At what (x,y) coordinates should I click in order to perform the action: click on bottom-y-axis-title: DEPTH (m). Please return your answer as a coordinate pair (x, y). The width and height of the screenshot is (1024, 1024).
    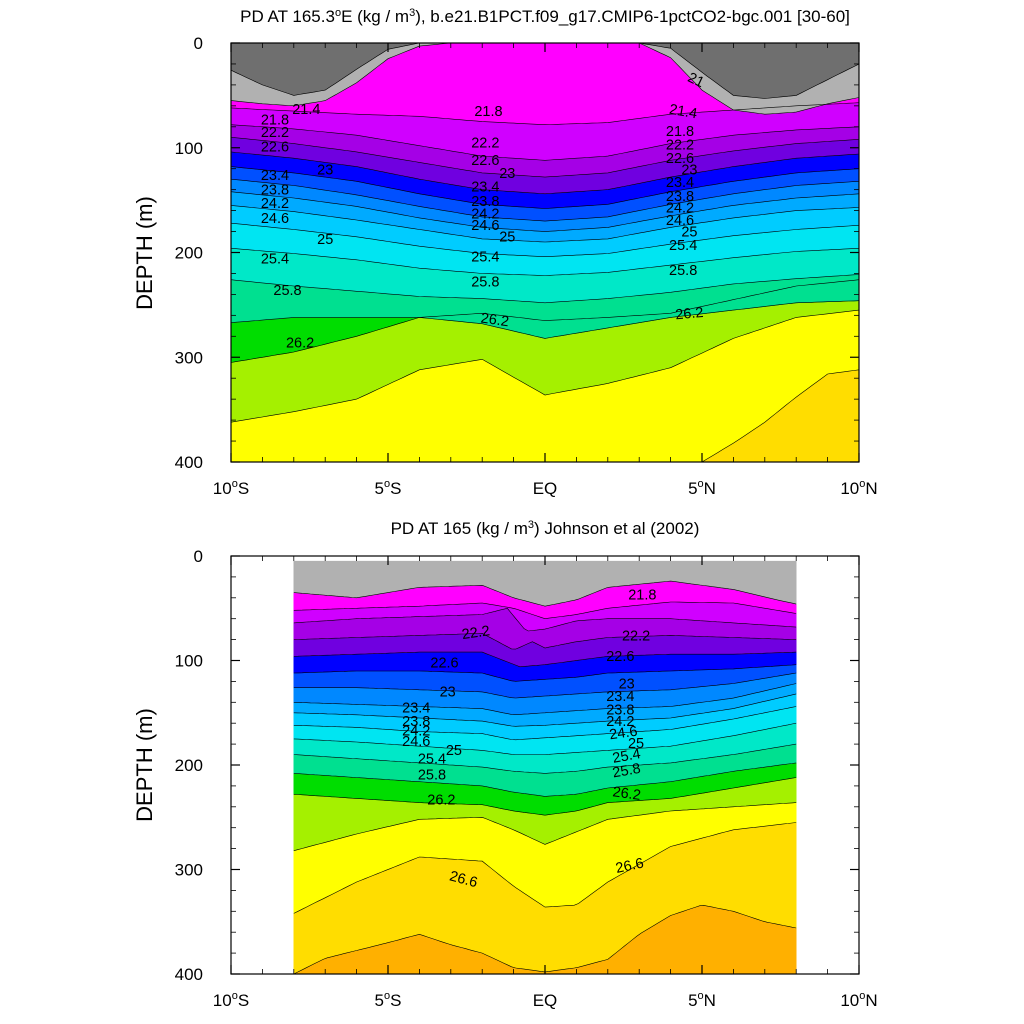
    Looking at the image, I should click on (144, 765).